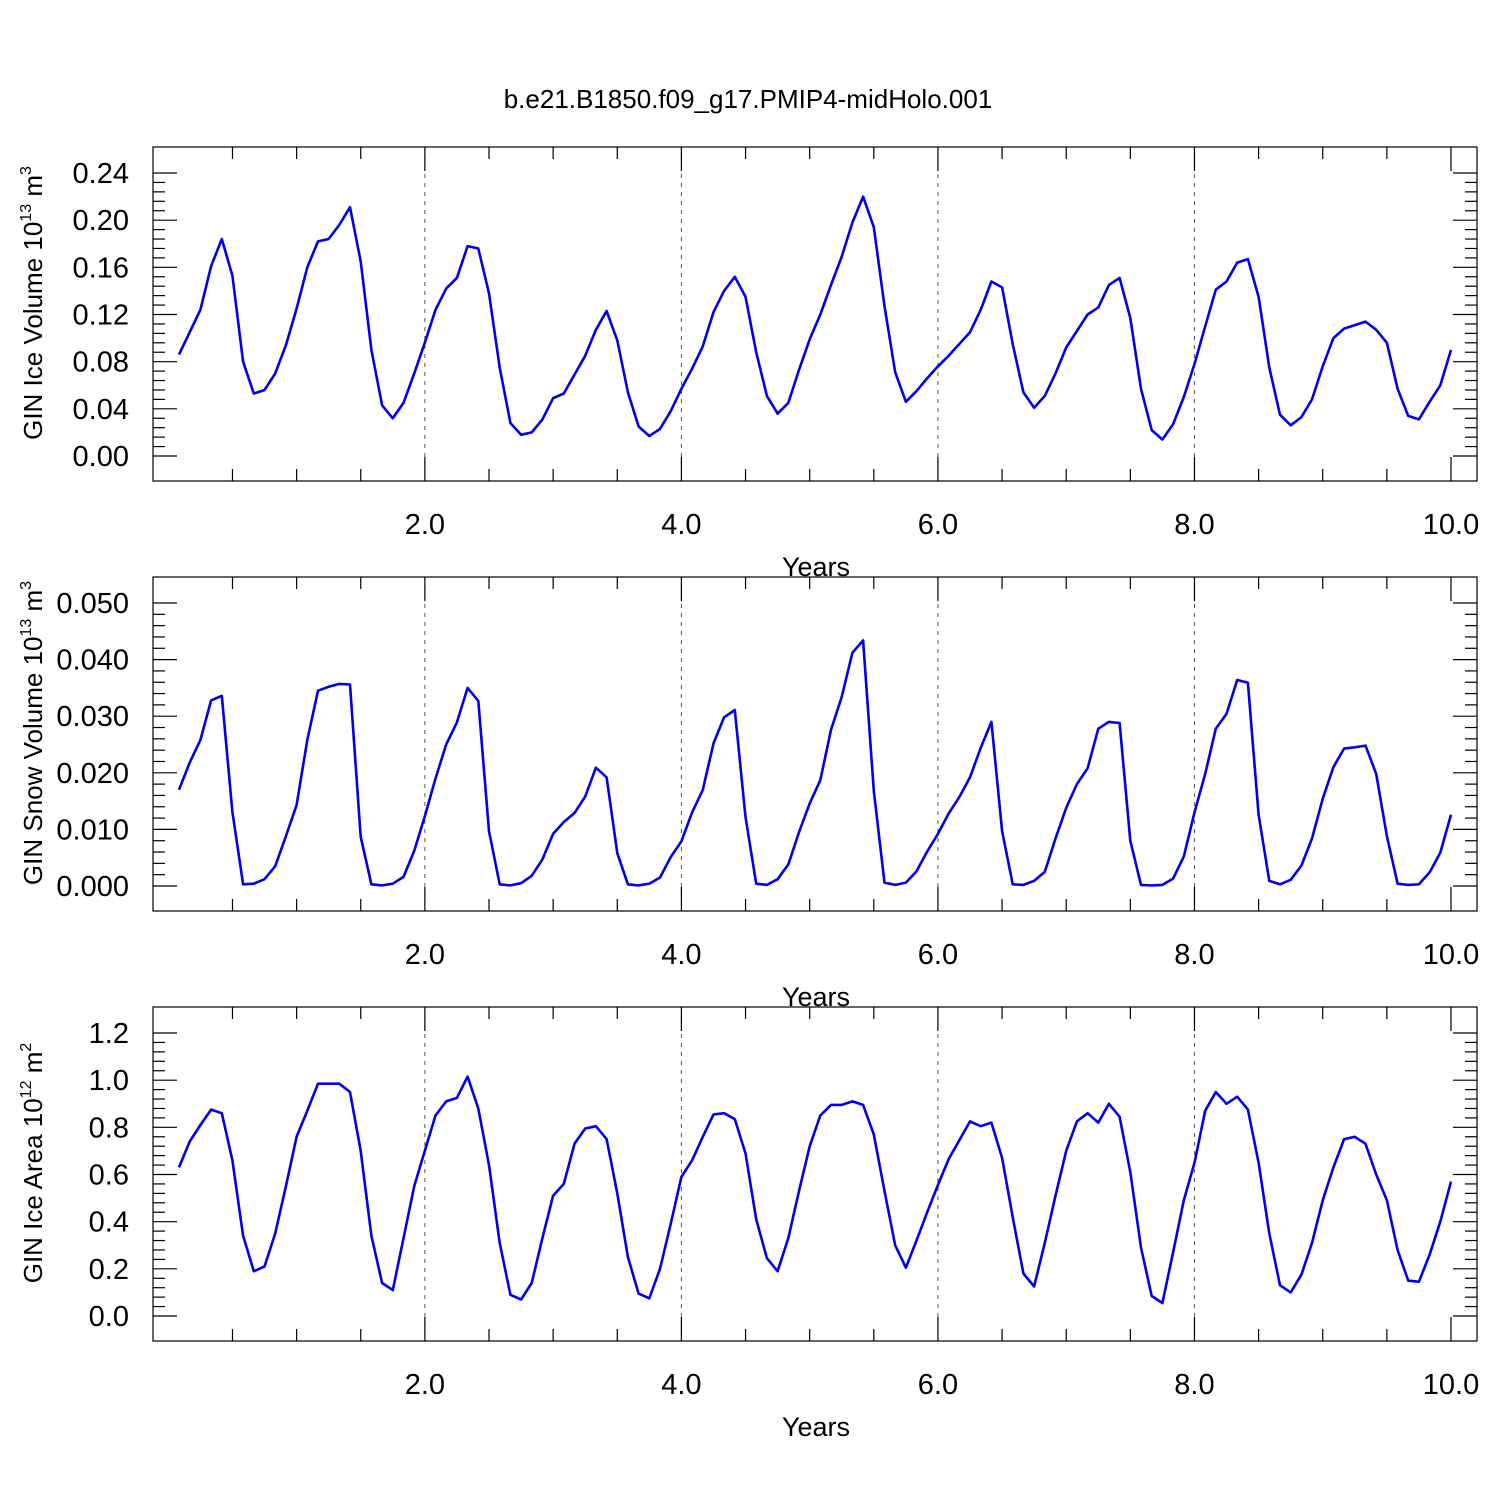 The height and width of the screenshot is (1500, 1500). I want to click on y-tick-label: 0.24, so click(101, 174).